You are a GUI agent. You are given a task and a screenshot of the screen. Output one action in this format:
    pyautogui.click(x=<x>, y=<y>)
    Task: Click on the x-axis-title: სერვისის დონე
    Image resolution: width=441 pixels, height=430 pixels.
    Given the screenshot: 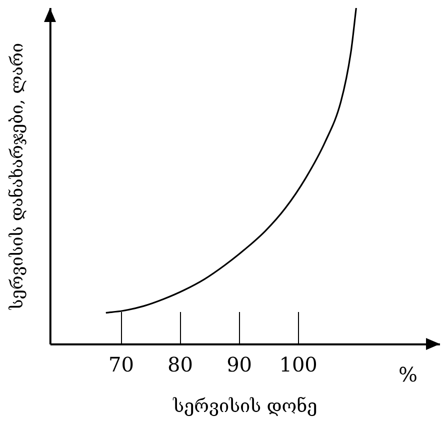 What is the action you would take?
    pyautogui.click(x=245, y=406)
    